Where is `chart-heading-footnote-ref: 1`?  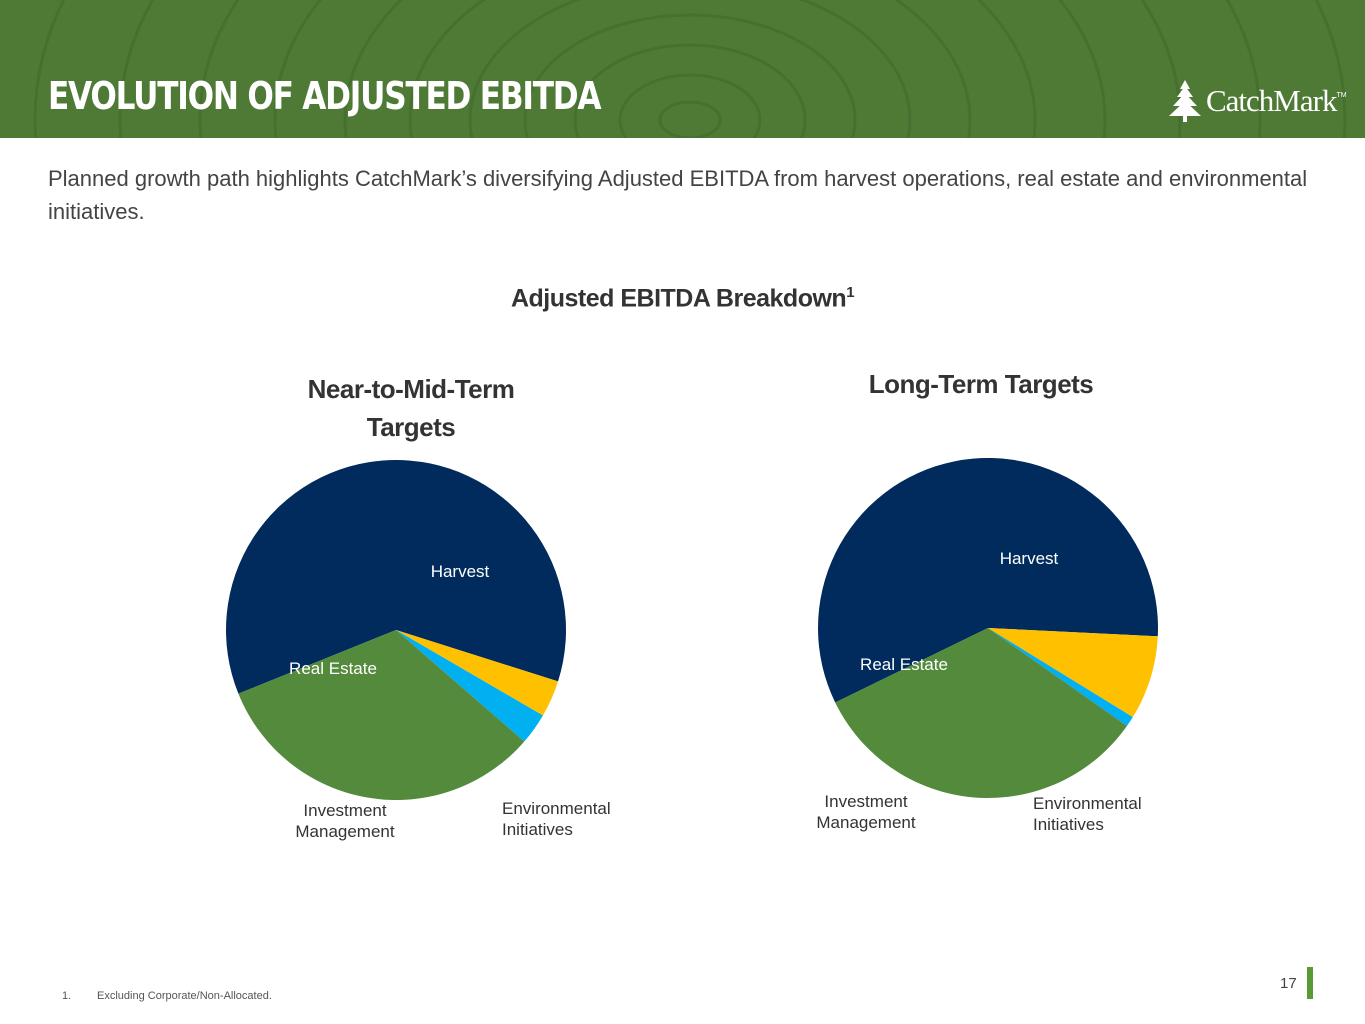 chart-heading-footnote-ref: 1 is located at coordinates (850, 292).